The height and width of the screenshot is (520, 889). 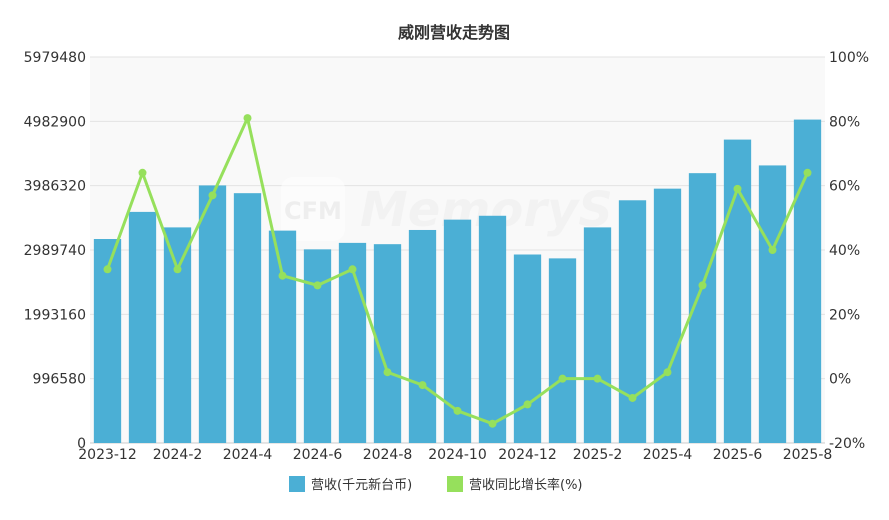 What do you see at coordinates (668, 455) in the screenshot?
I see `x-tick-label: 2025-4` at bounding box center [668, 455].